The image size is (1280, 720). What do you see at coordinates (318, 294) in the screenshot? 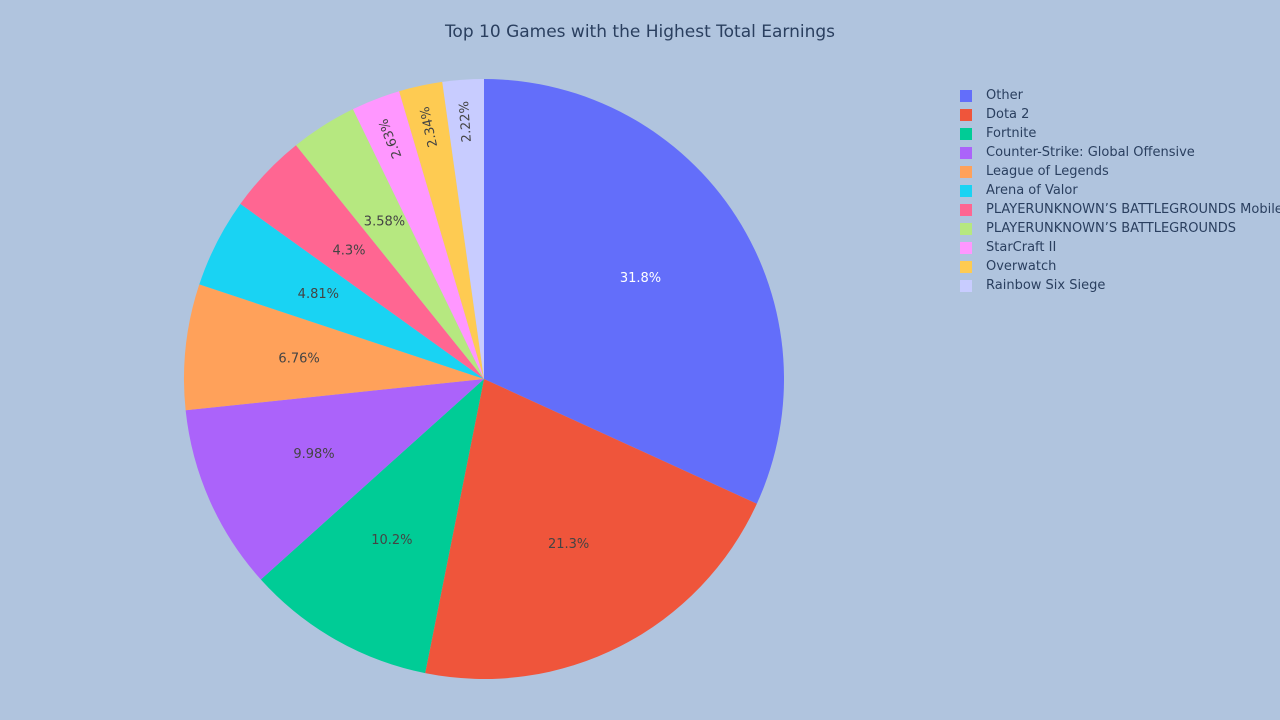
I see `slice-label-arena-of-valor: 4.81%` at bounding box center [318, 294].